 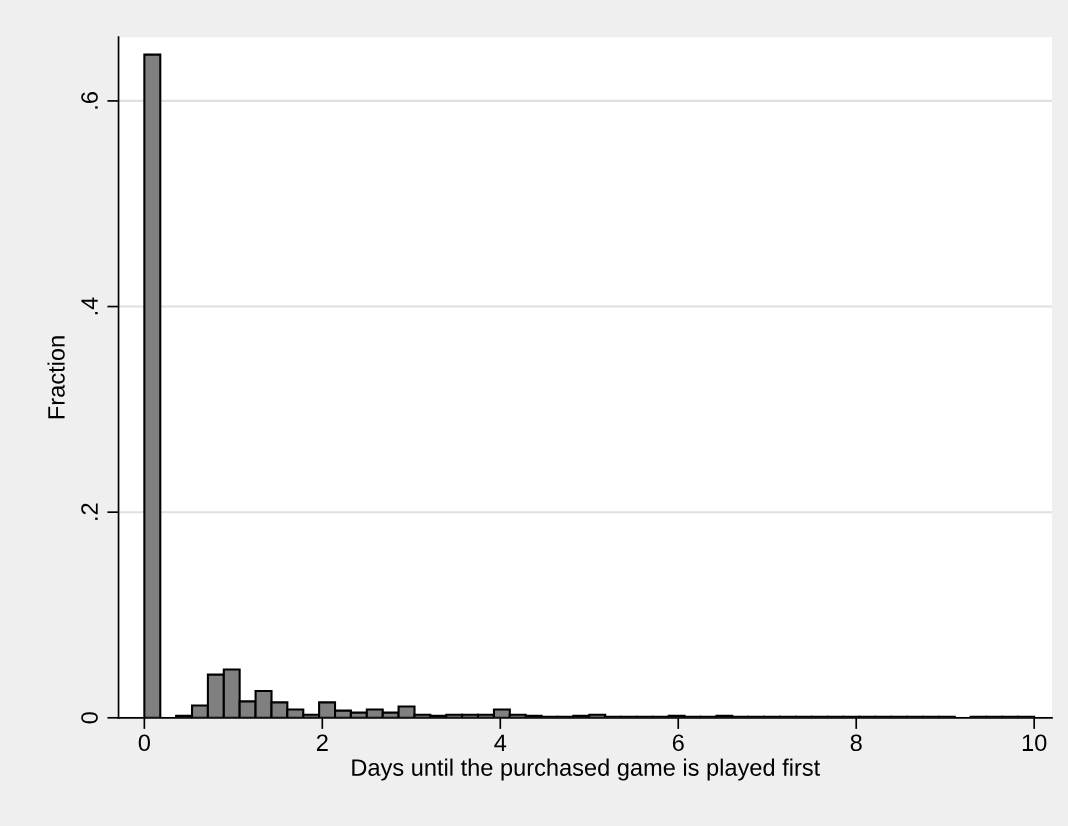 I want to click on y-tick-label: 0, so click(x=89, y=718).